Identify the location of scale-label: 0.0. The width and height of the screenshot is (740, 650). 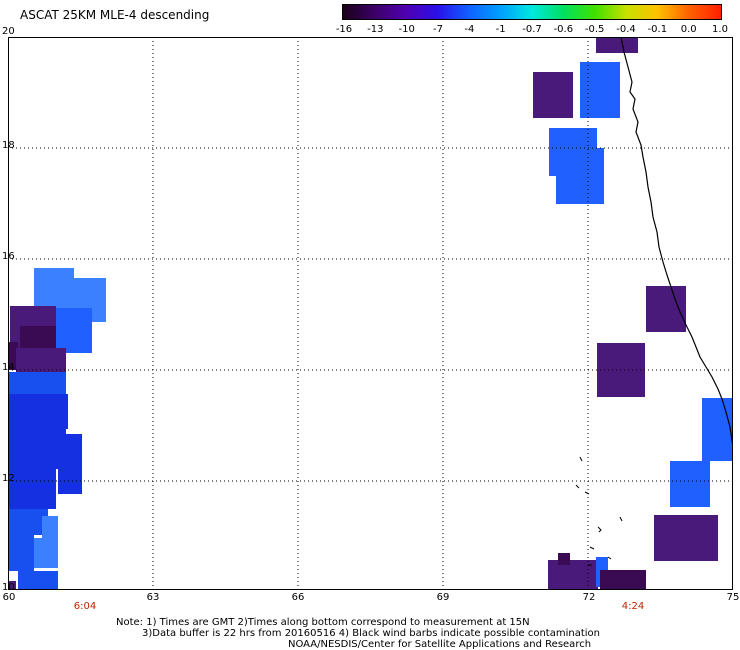
(688, 29).